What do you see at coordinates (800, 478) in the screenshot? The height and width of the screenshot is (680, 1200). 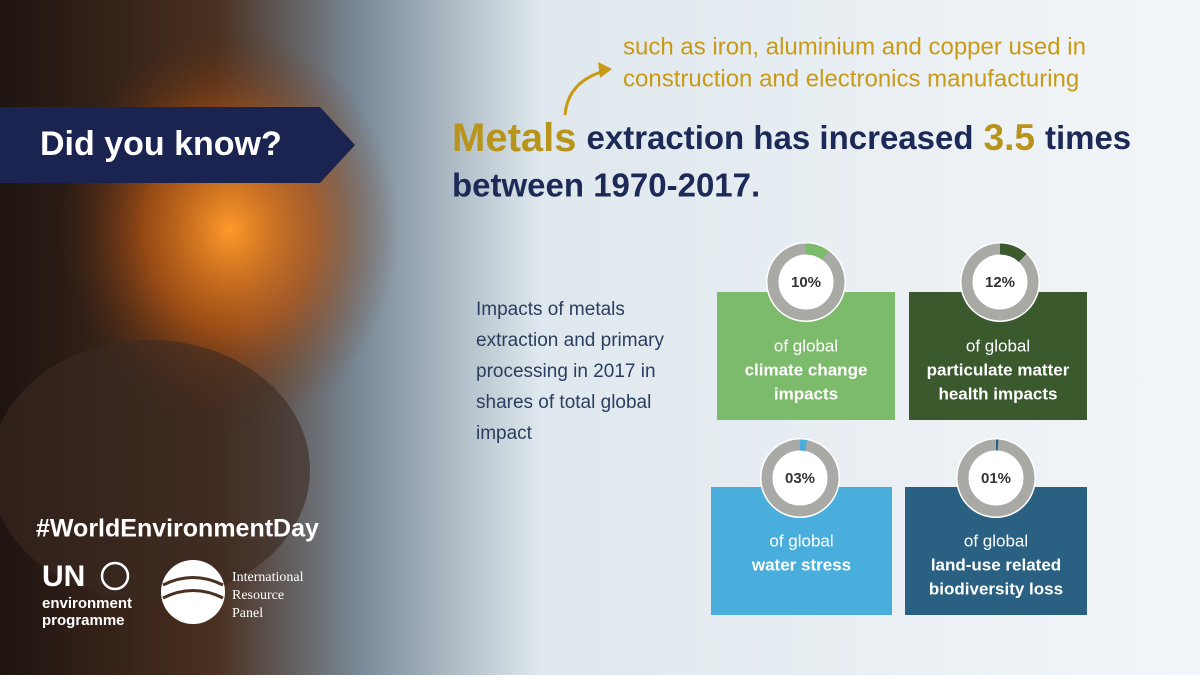 I see `donut-label: 03%` at bounding box center [800, 478].